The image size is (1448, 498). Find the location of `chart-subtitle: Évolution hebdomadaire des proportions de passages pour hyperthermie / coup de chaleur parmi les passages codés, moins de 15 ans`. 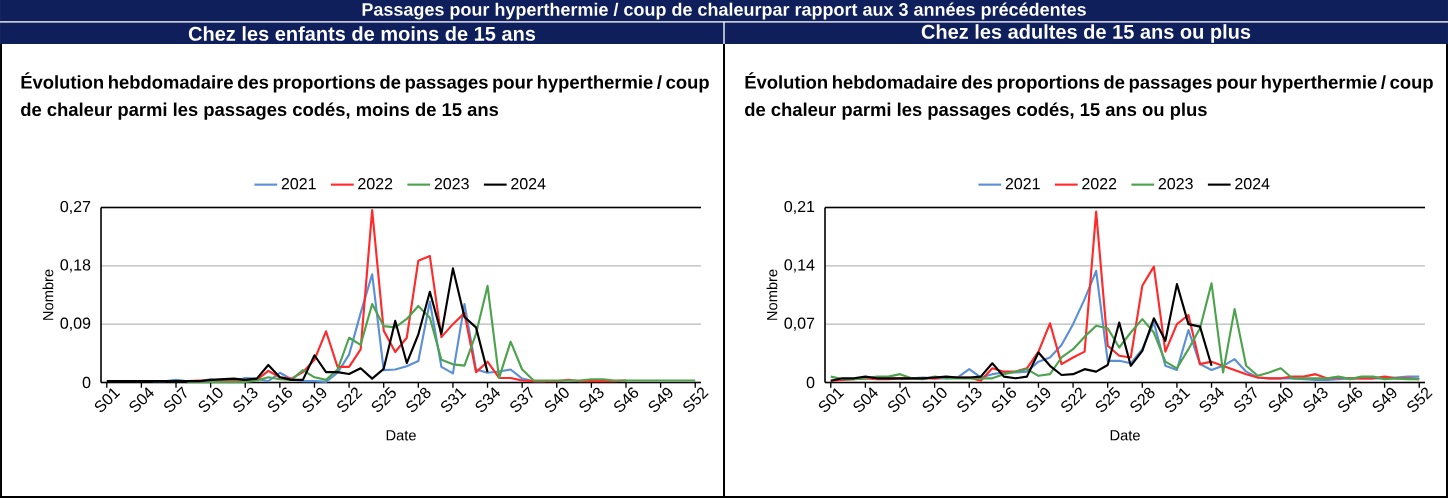

chart-subtitle: Évolution hebdomadaire des proportions de passages pour hyperthermie / coup de chaleur parmi les passages codés, moins de 15 ans is located at coordinates (365, 96).